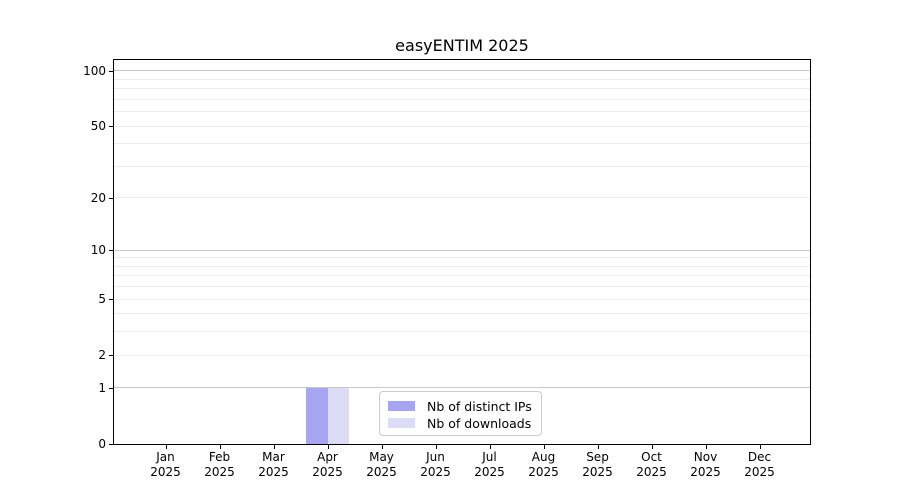  Describe the element at coordinates (543, 464) in the screenshot. I see `x-tick-label: Aug 2025` at that location.